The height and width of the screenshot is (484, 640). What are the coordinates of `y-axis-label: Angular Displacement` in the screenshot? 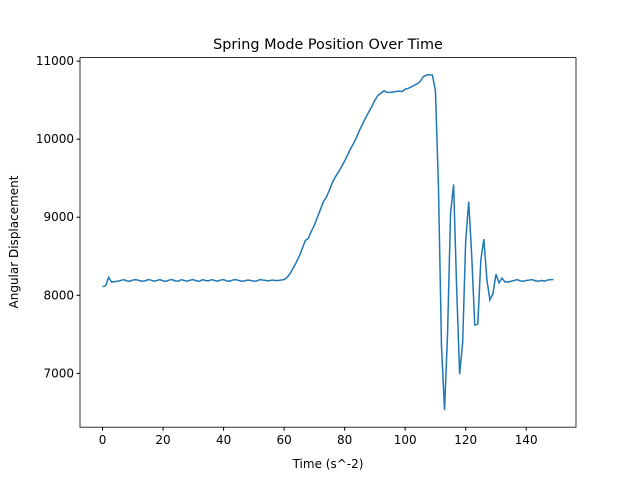 It's located at (14, 241).